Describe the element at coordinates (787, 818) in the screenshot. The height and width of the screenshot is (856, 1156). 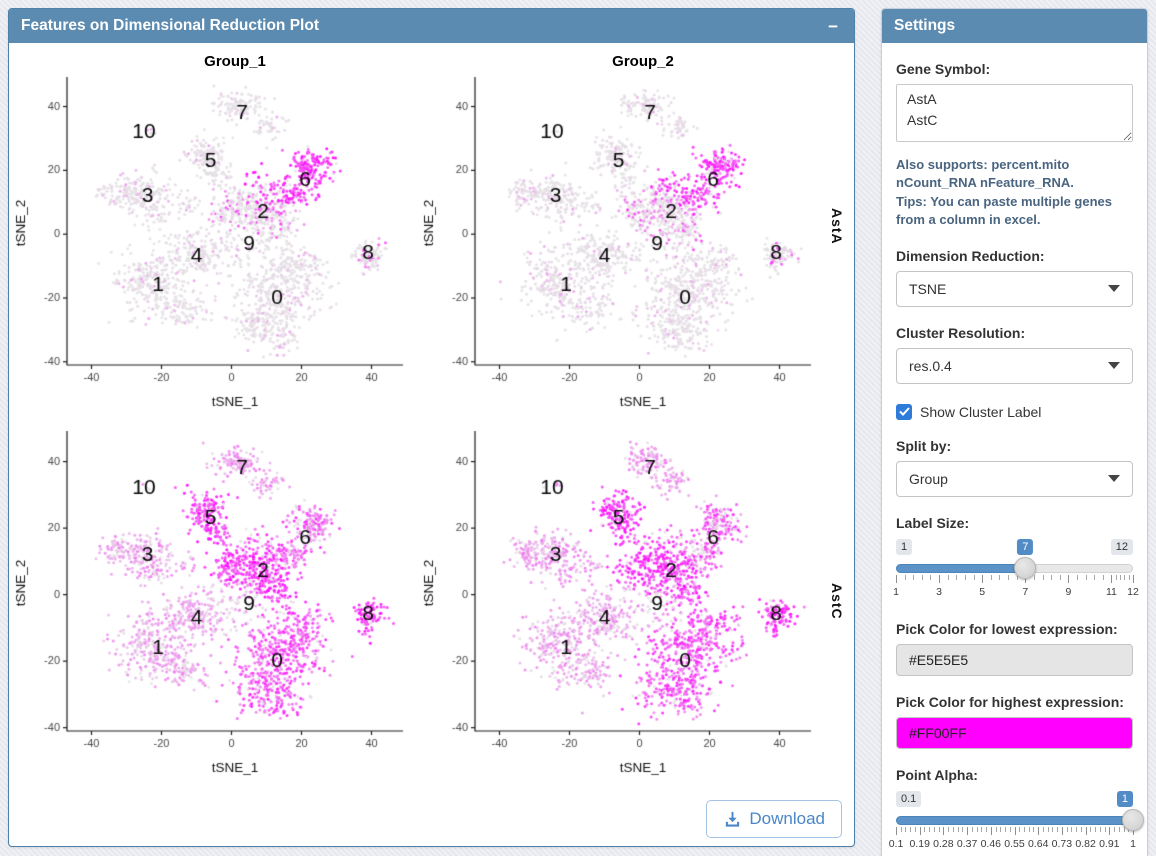
I see `download-label: Download` at that location.